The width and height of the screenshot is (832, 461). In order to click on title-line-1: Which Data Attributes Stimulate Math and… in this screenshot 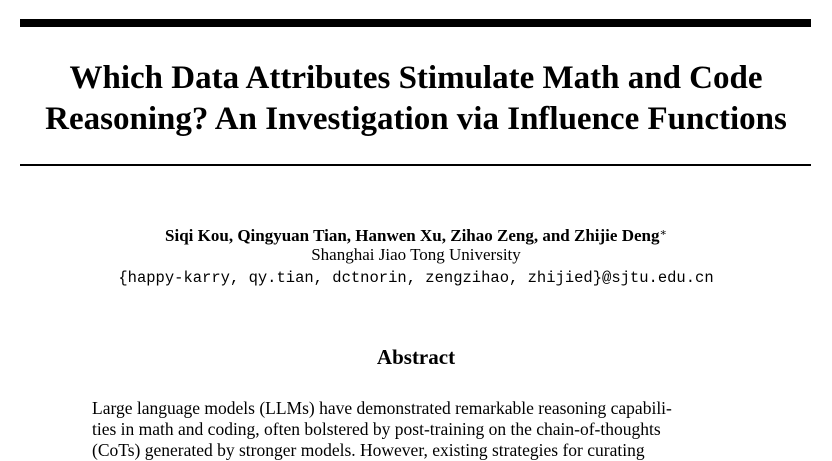, I will do `click(416, 78)`.